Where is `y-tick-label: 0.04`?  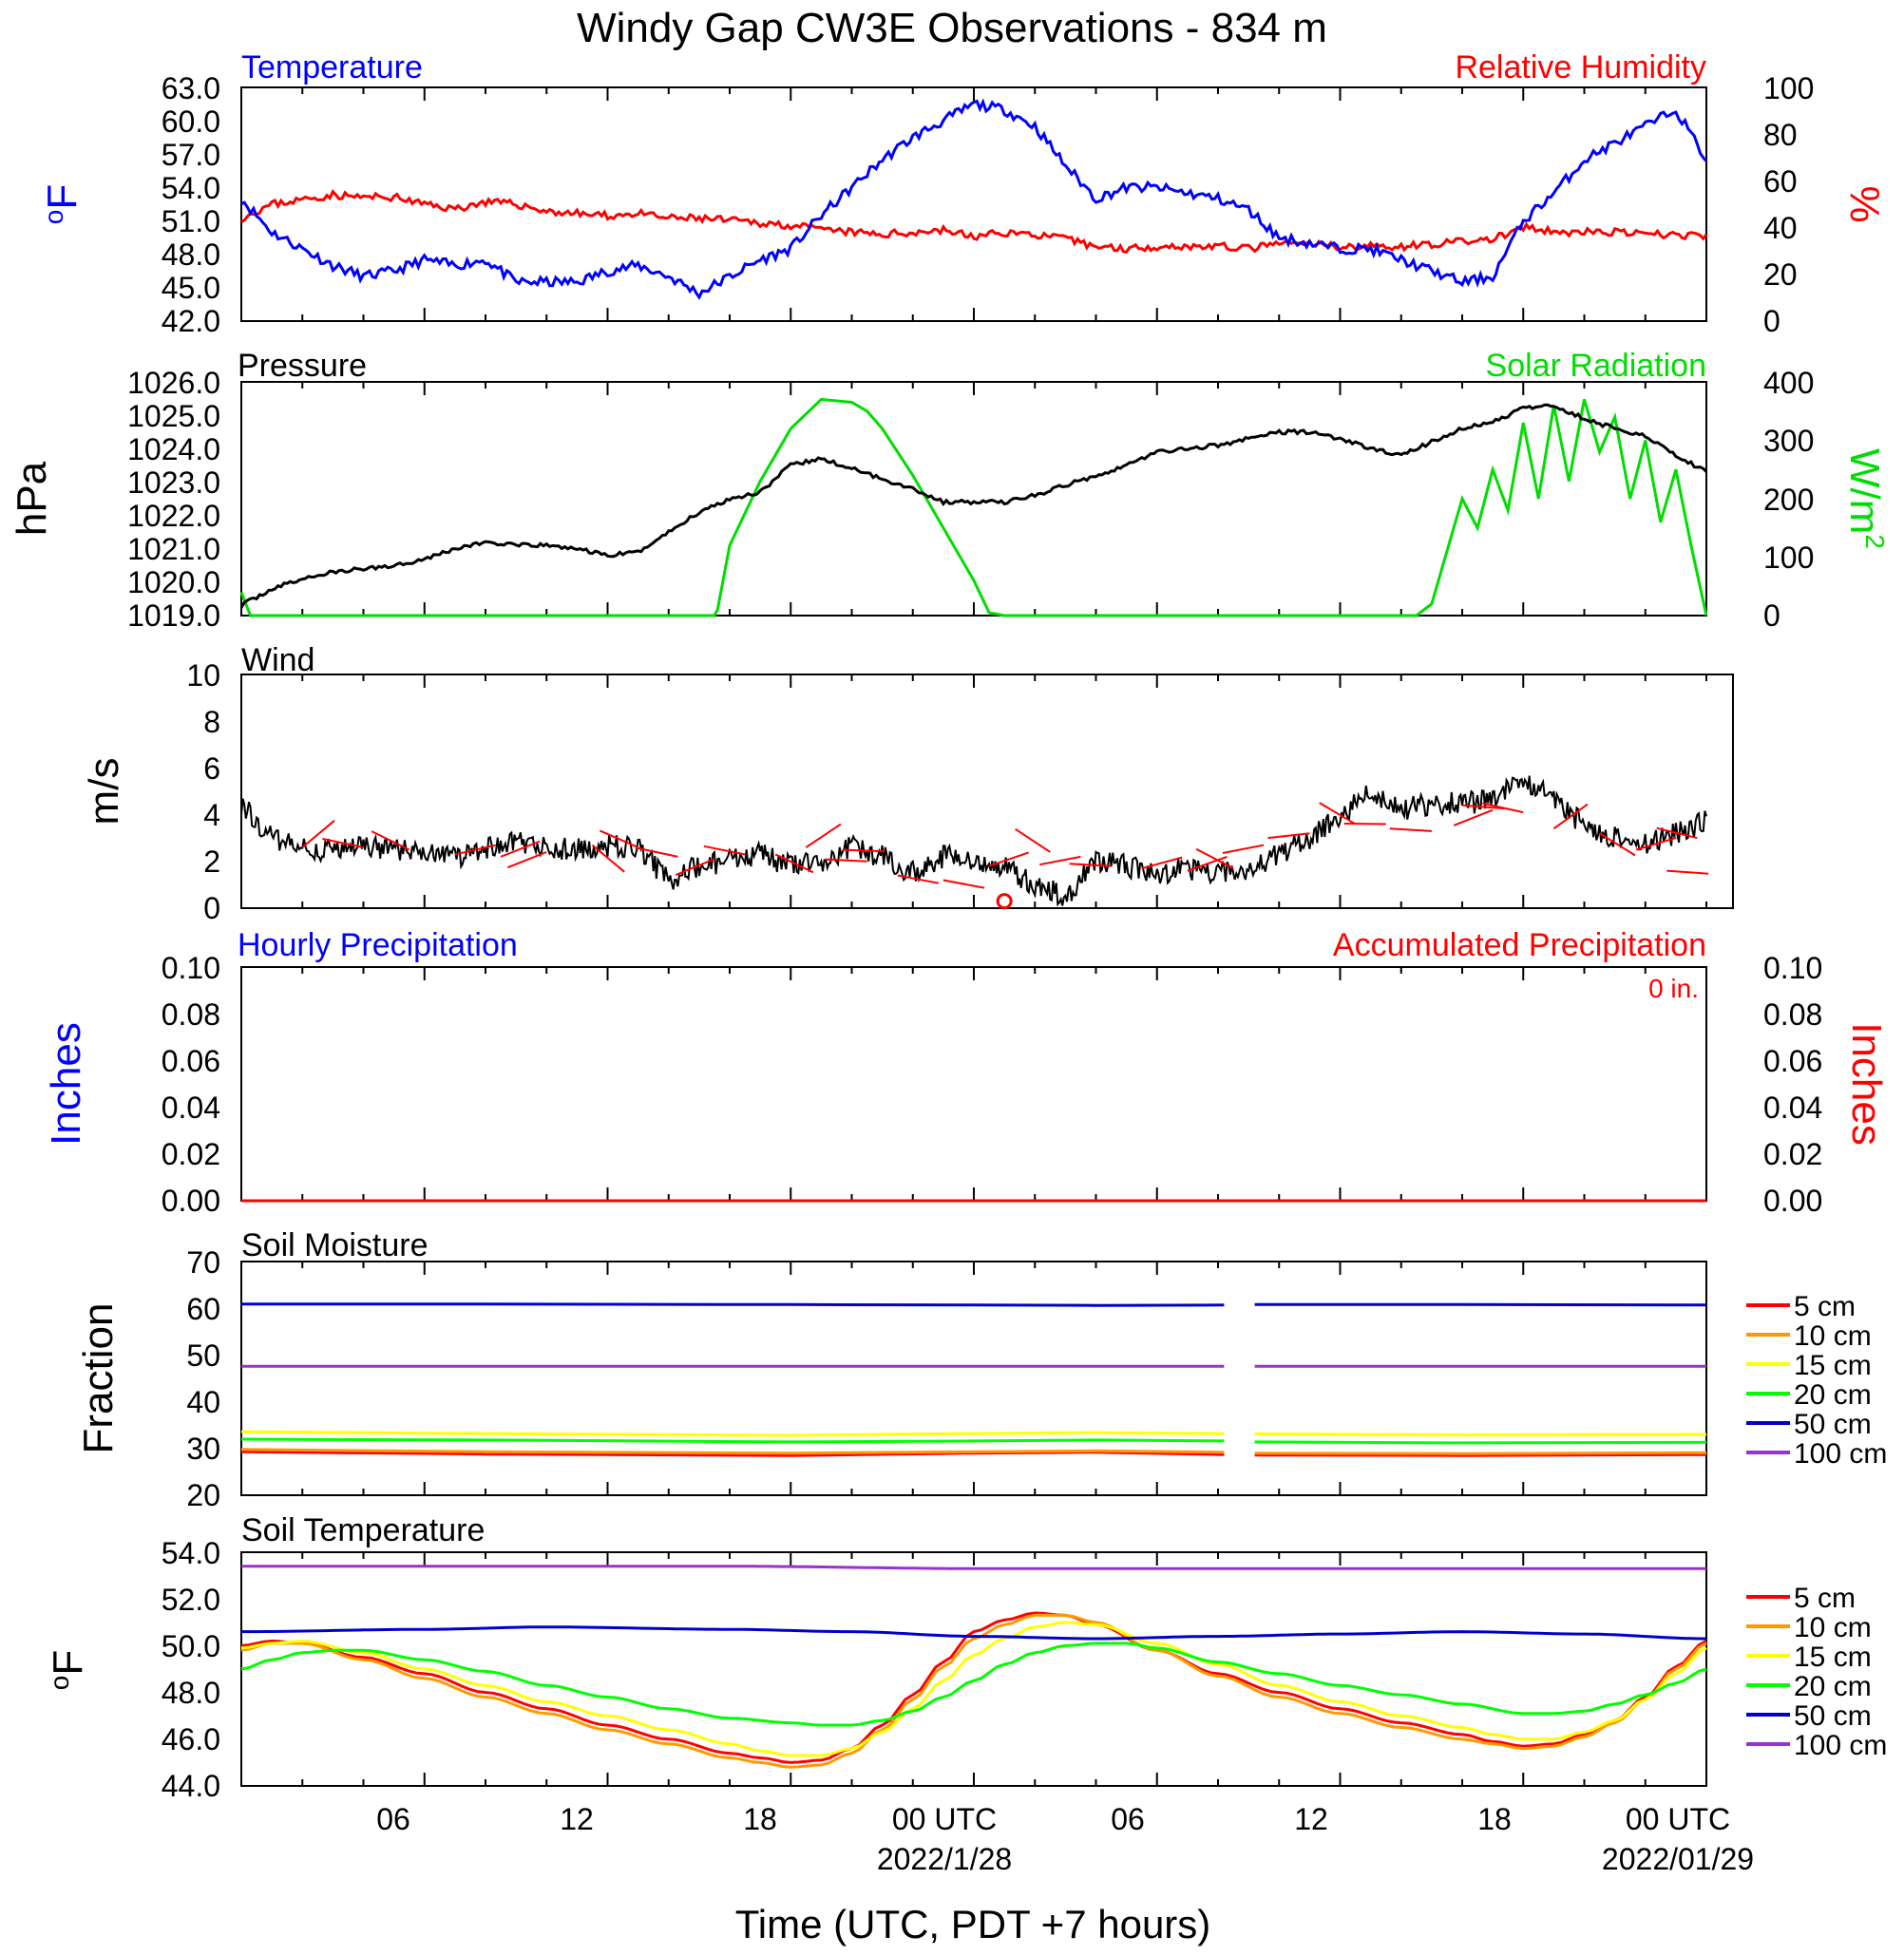
y-tick-label: 0.04 is located at coordinates (191, 1108).